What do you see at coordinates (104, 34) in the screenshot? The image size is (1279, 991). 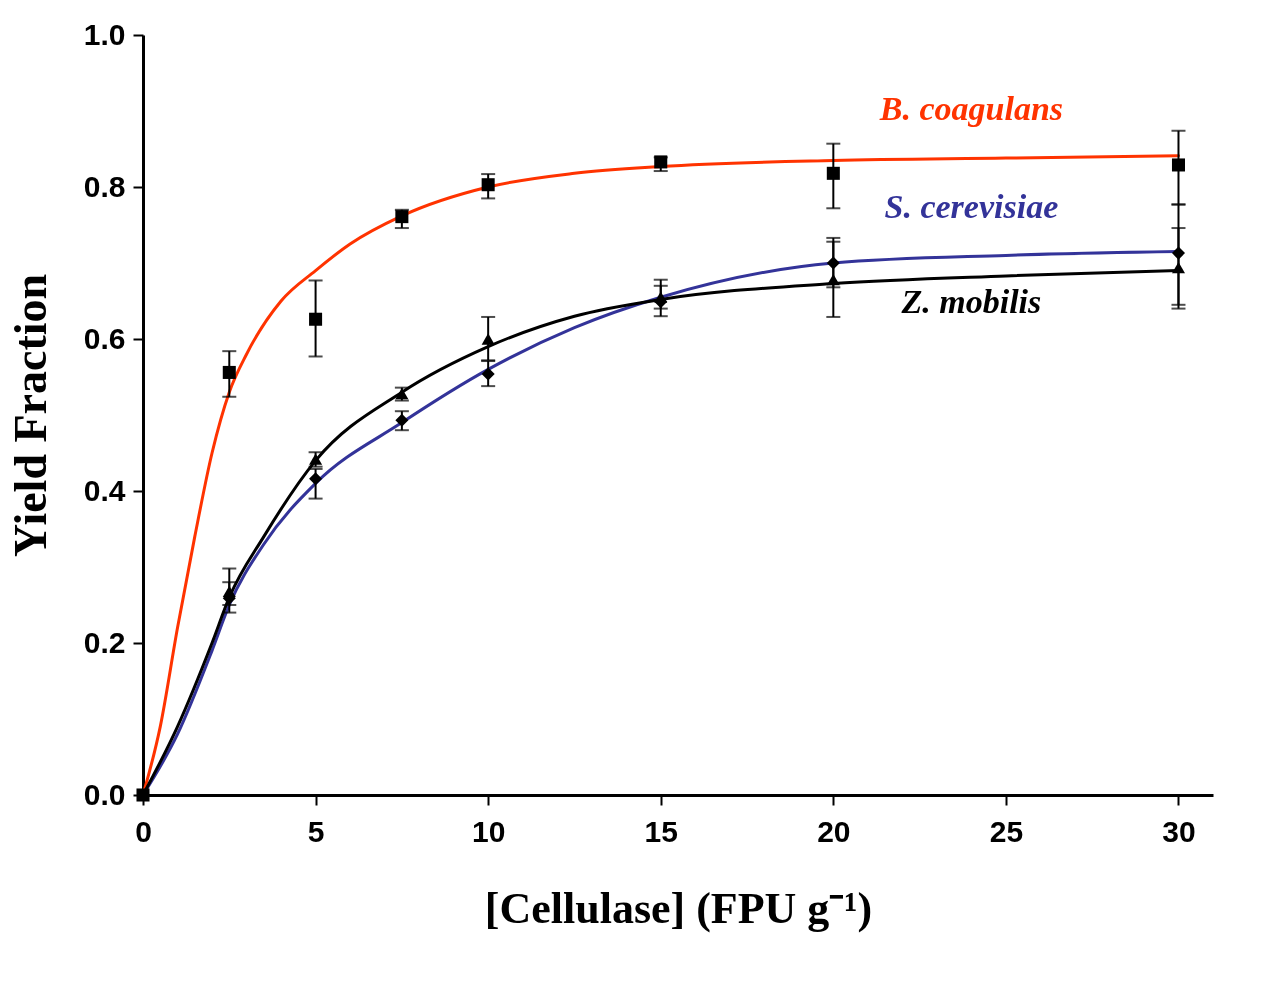 I see `y-tick-label: 1.0` at bounding box center [104, 34].